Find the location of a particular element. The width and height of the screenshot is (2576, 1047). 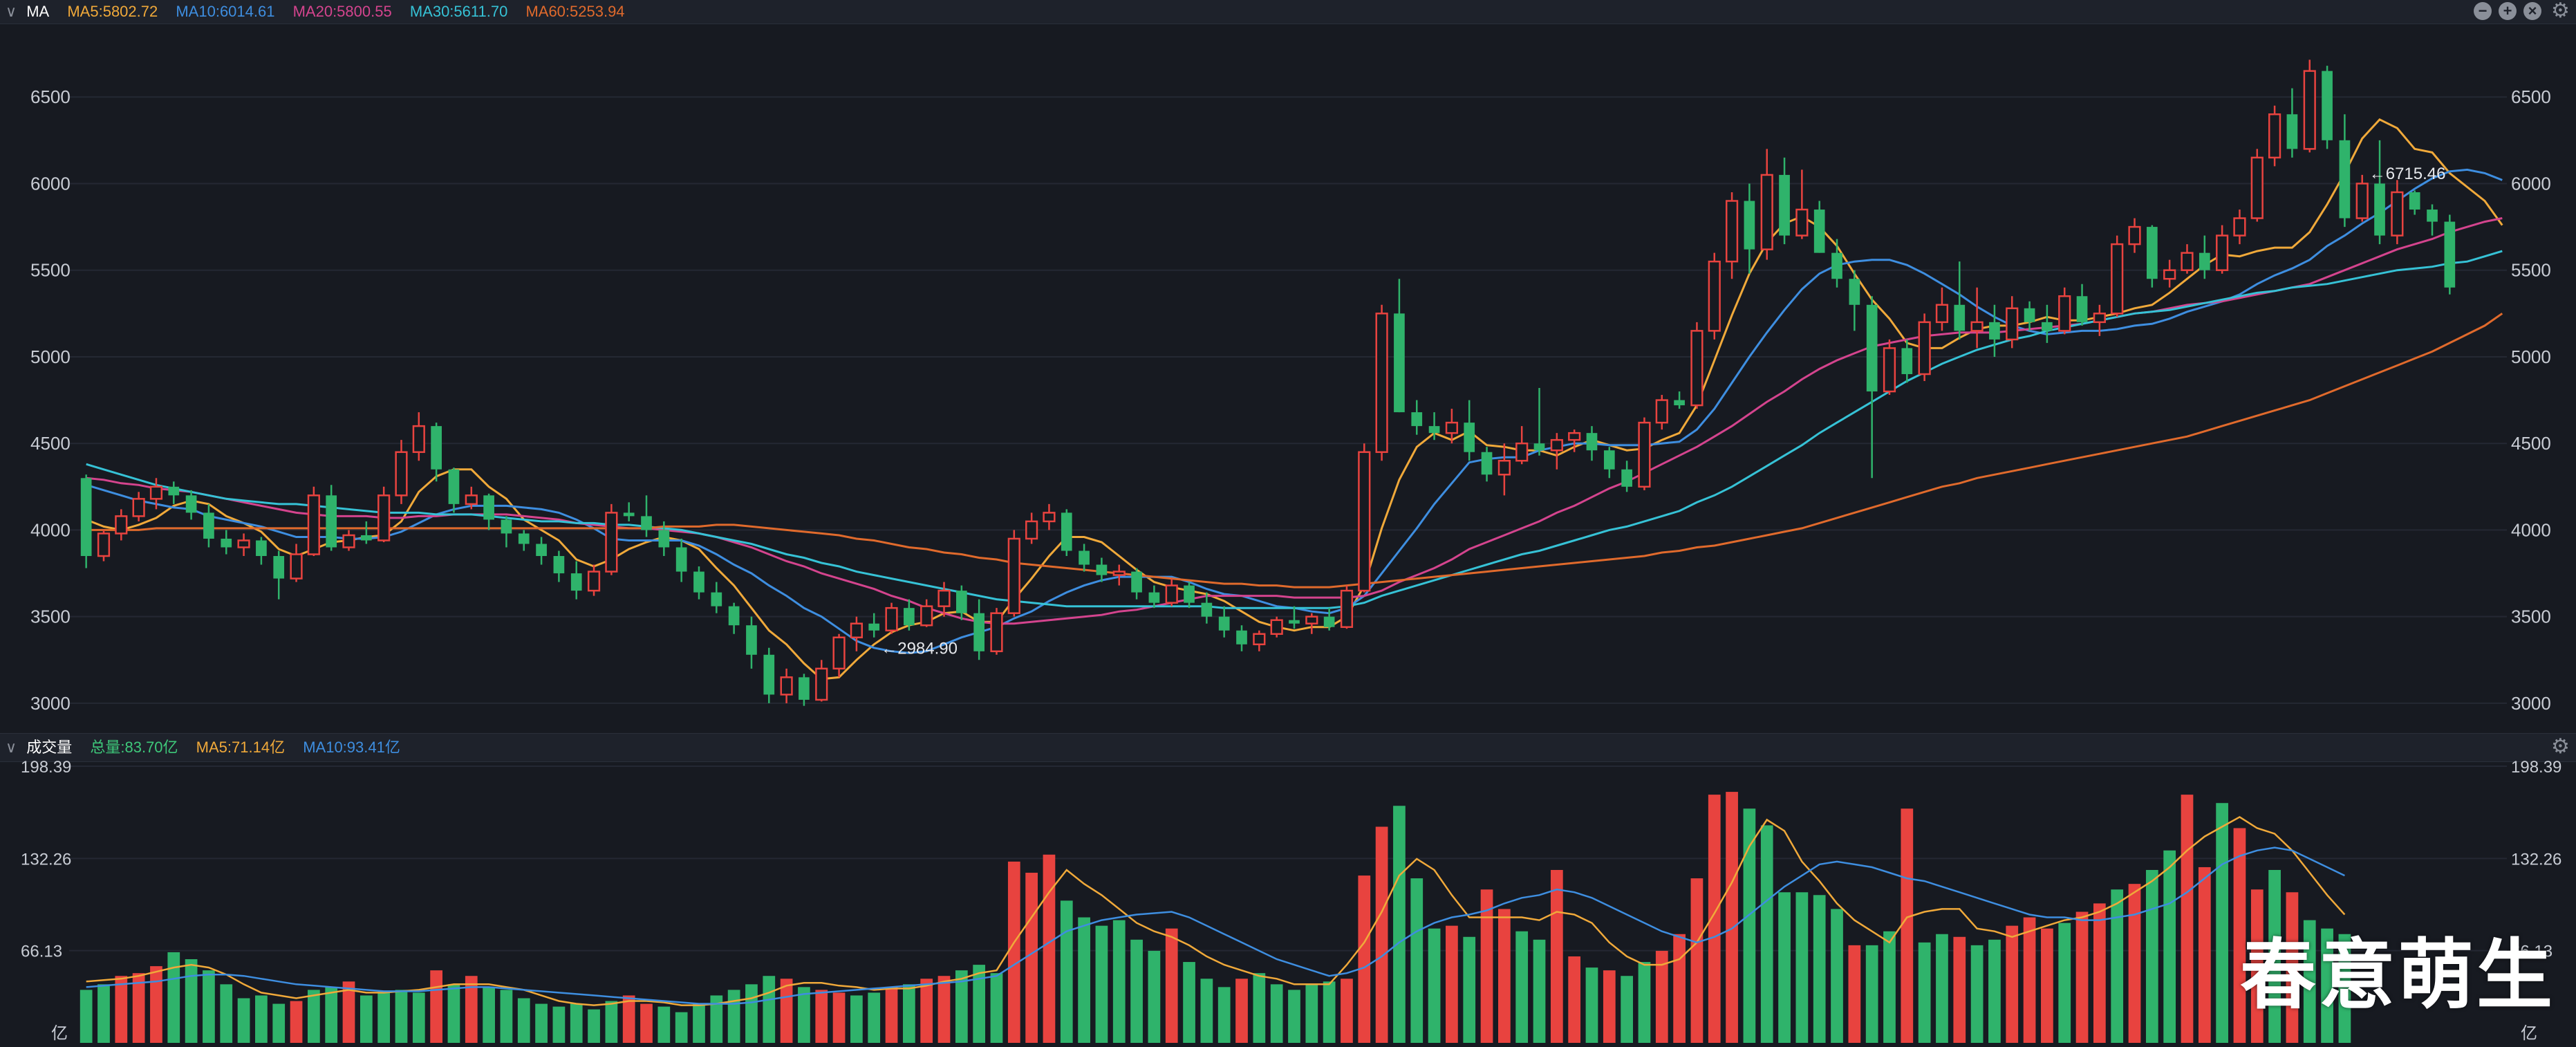

add-icon: + is located at coordinates (2508, 11).